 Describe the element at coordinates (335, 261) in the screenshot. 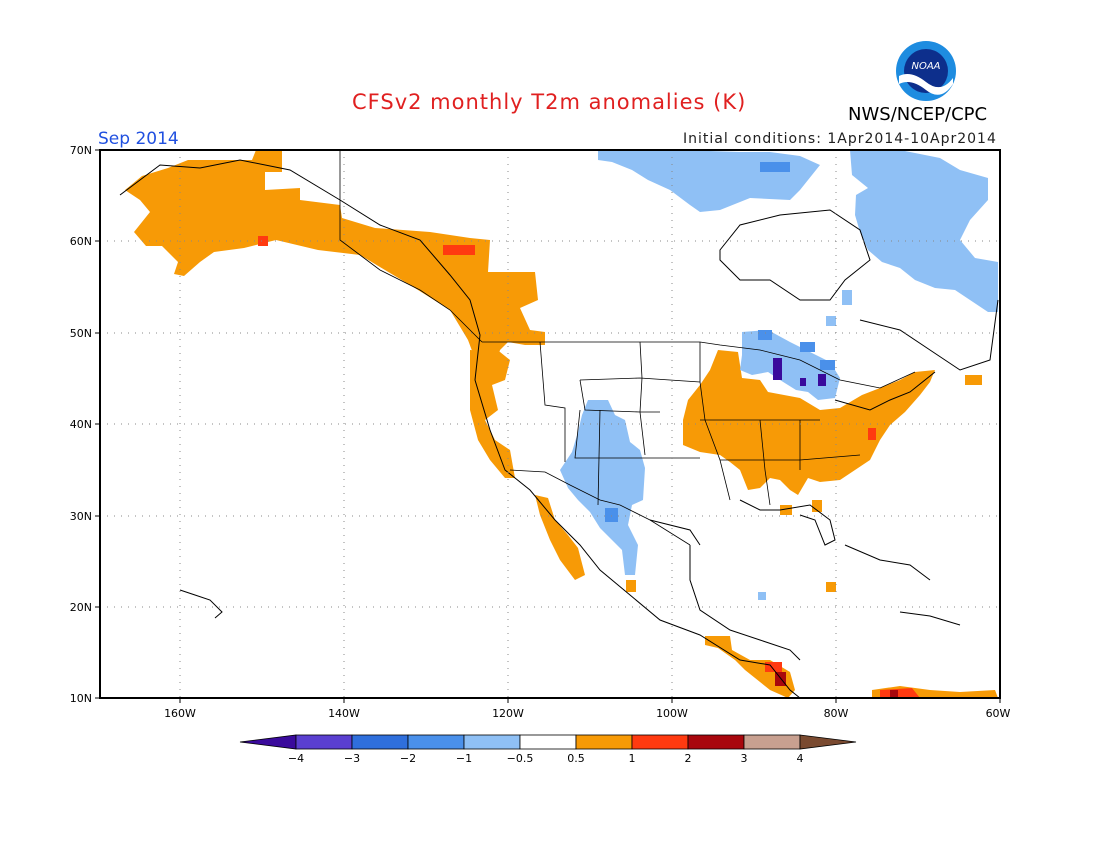

I see `warm-anomaly-alaska` at that location.